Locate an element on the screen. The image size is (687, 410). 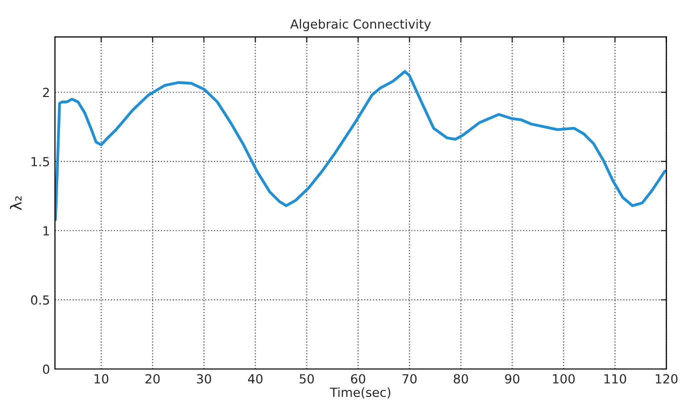
x-tick-label: 70 is located at coordinates (409, 379).